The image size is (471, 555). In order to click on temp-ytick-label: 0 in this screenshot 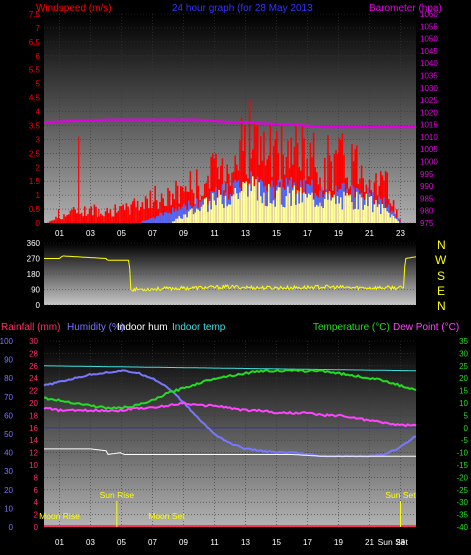, I will do `click(466, 428)`.